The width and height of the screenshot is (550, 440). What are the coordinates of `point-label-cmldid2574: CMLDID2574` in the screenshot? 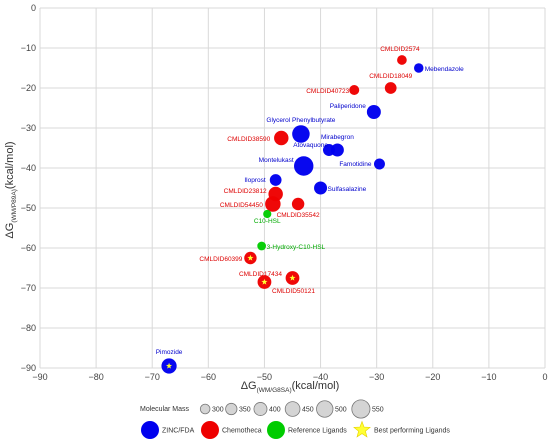 It's located at (400, 49).